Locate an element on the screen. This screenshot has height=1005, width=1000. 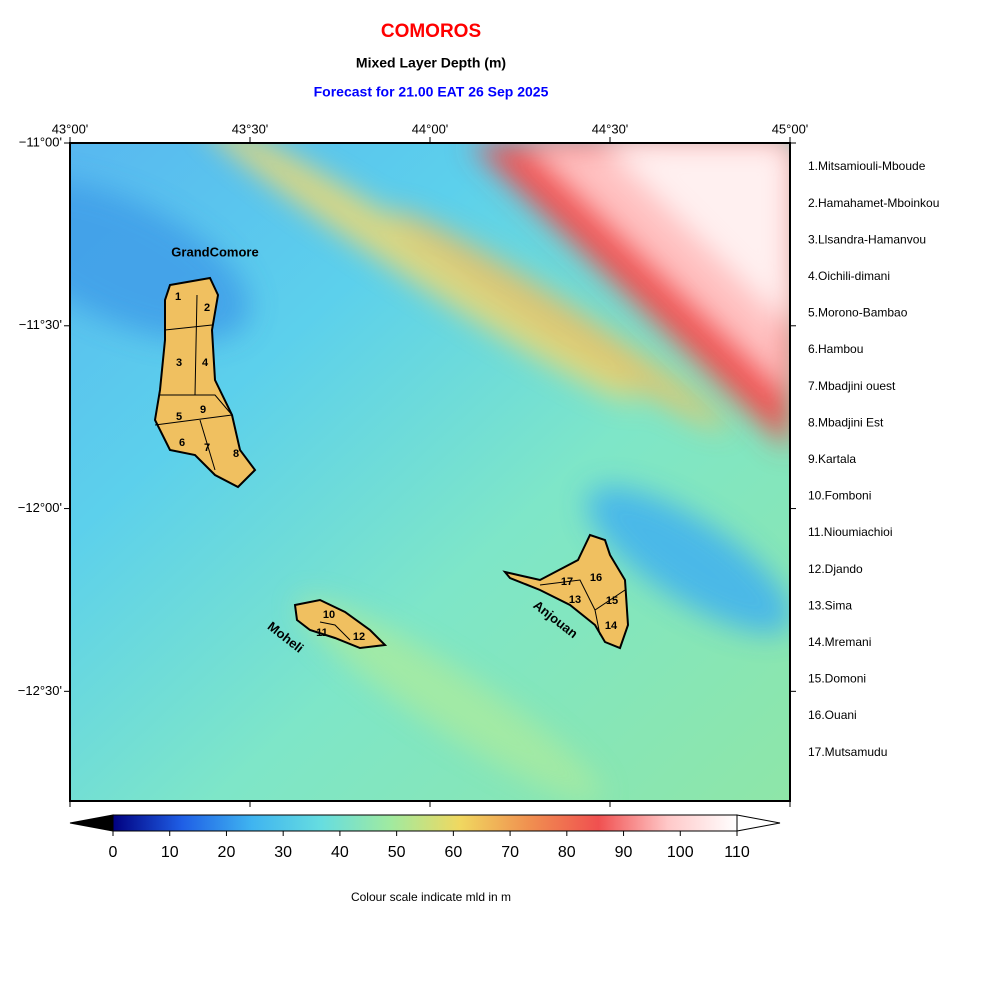
district-number: 17 is located at coordinates (567, 582).